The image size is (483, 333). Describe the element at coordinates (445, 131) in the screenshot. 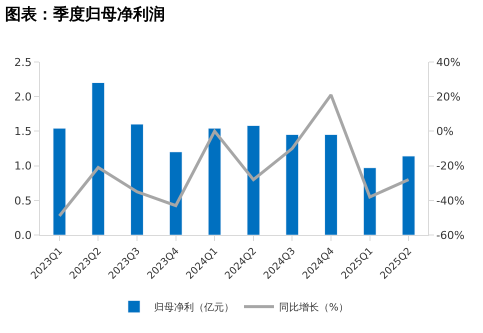

I see `y2-tick-label: 0%` at that location.